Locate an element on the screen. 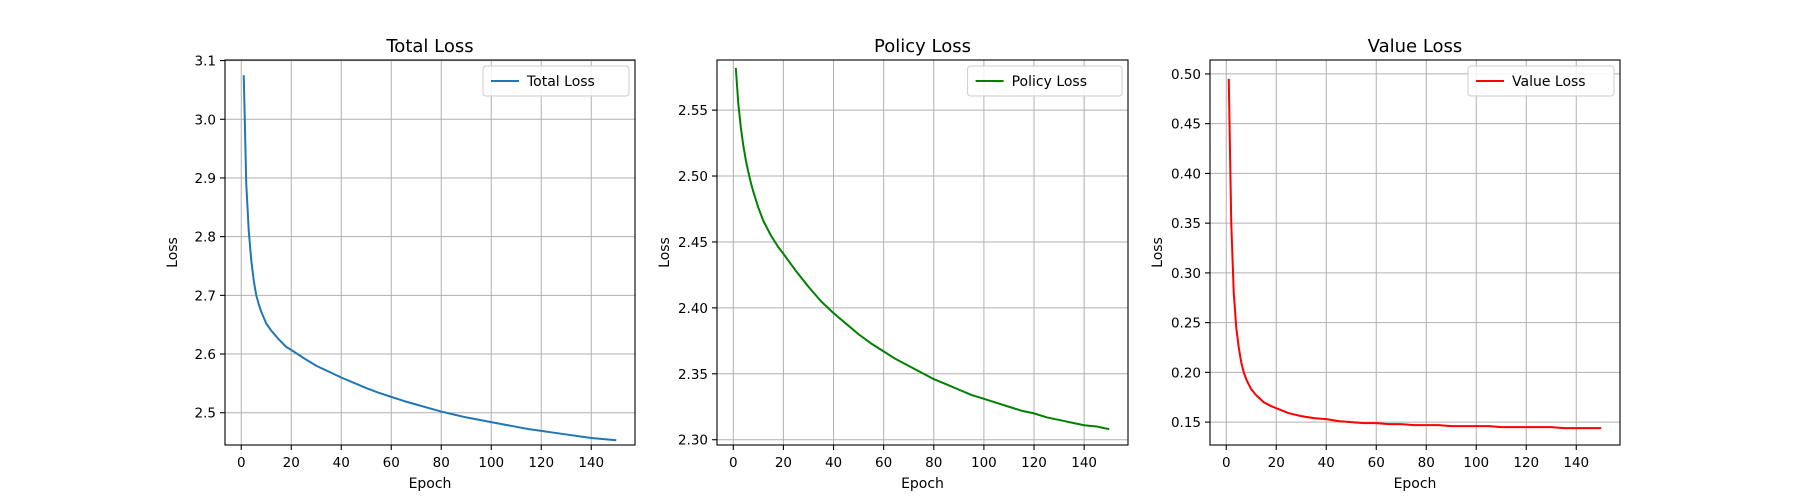 This screenshot has height=500, width=1800. y-tick-label: 3.0 is located at coordinates (205, 120).